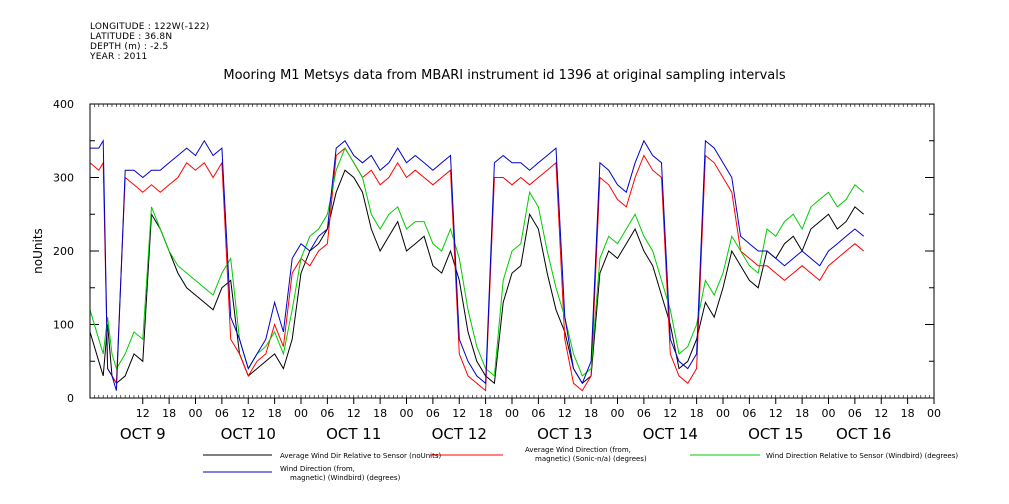  Describe the element at coordinates (578, 450) in the screenshot. I see `legend-label: Average Wind Direction (from,` at that location.